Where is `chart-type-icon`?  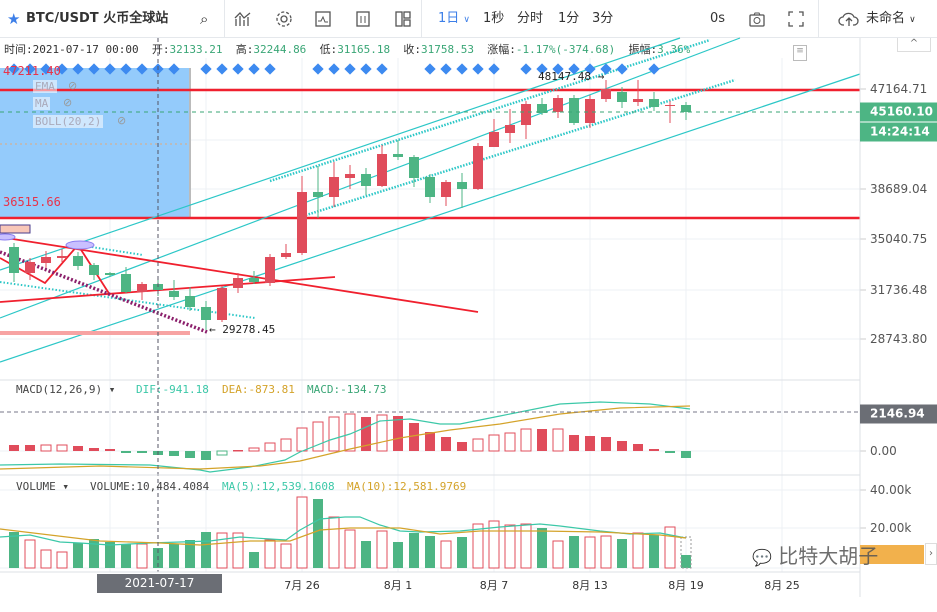
chart-type-icon is located at coordinates (323, 19).